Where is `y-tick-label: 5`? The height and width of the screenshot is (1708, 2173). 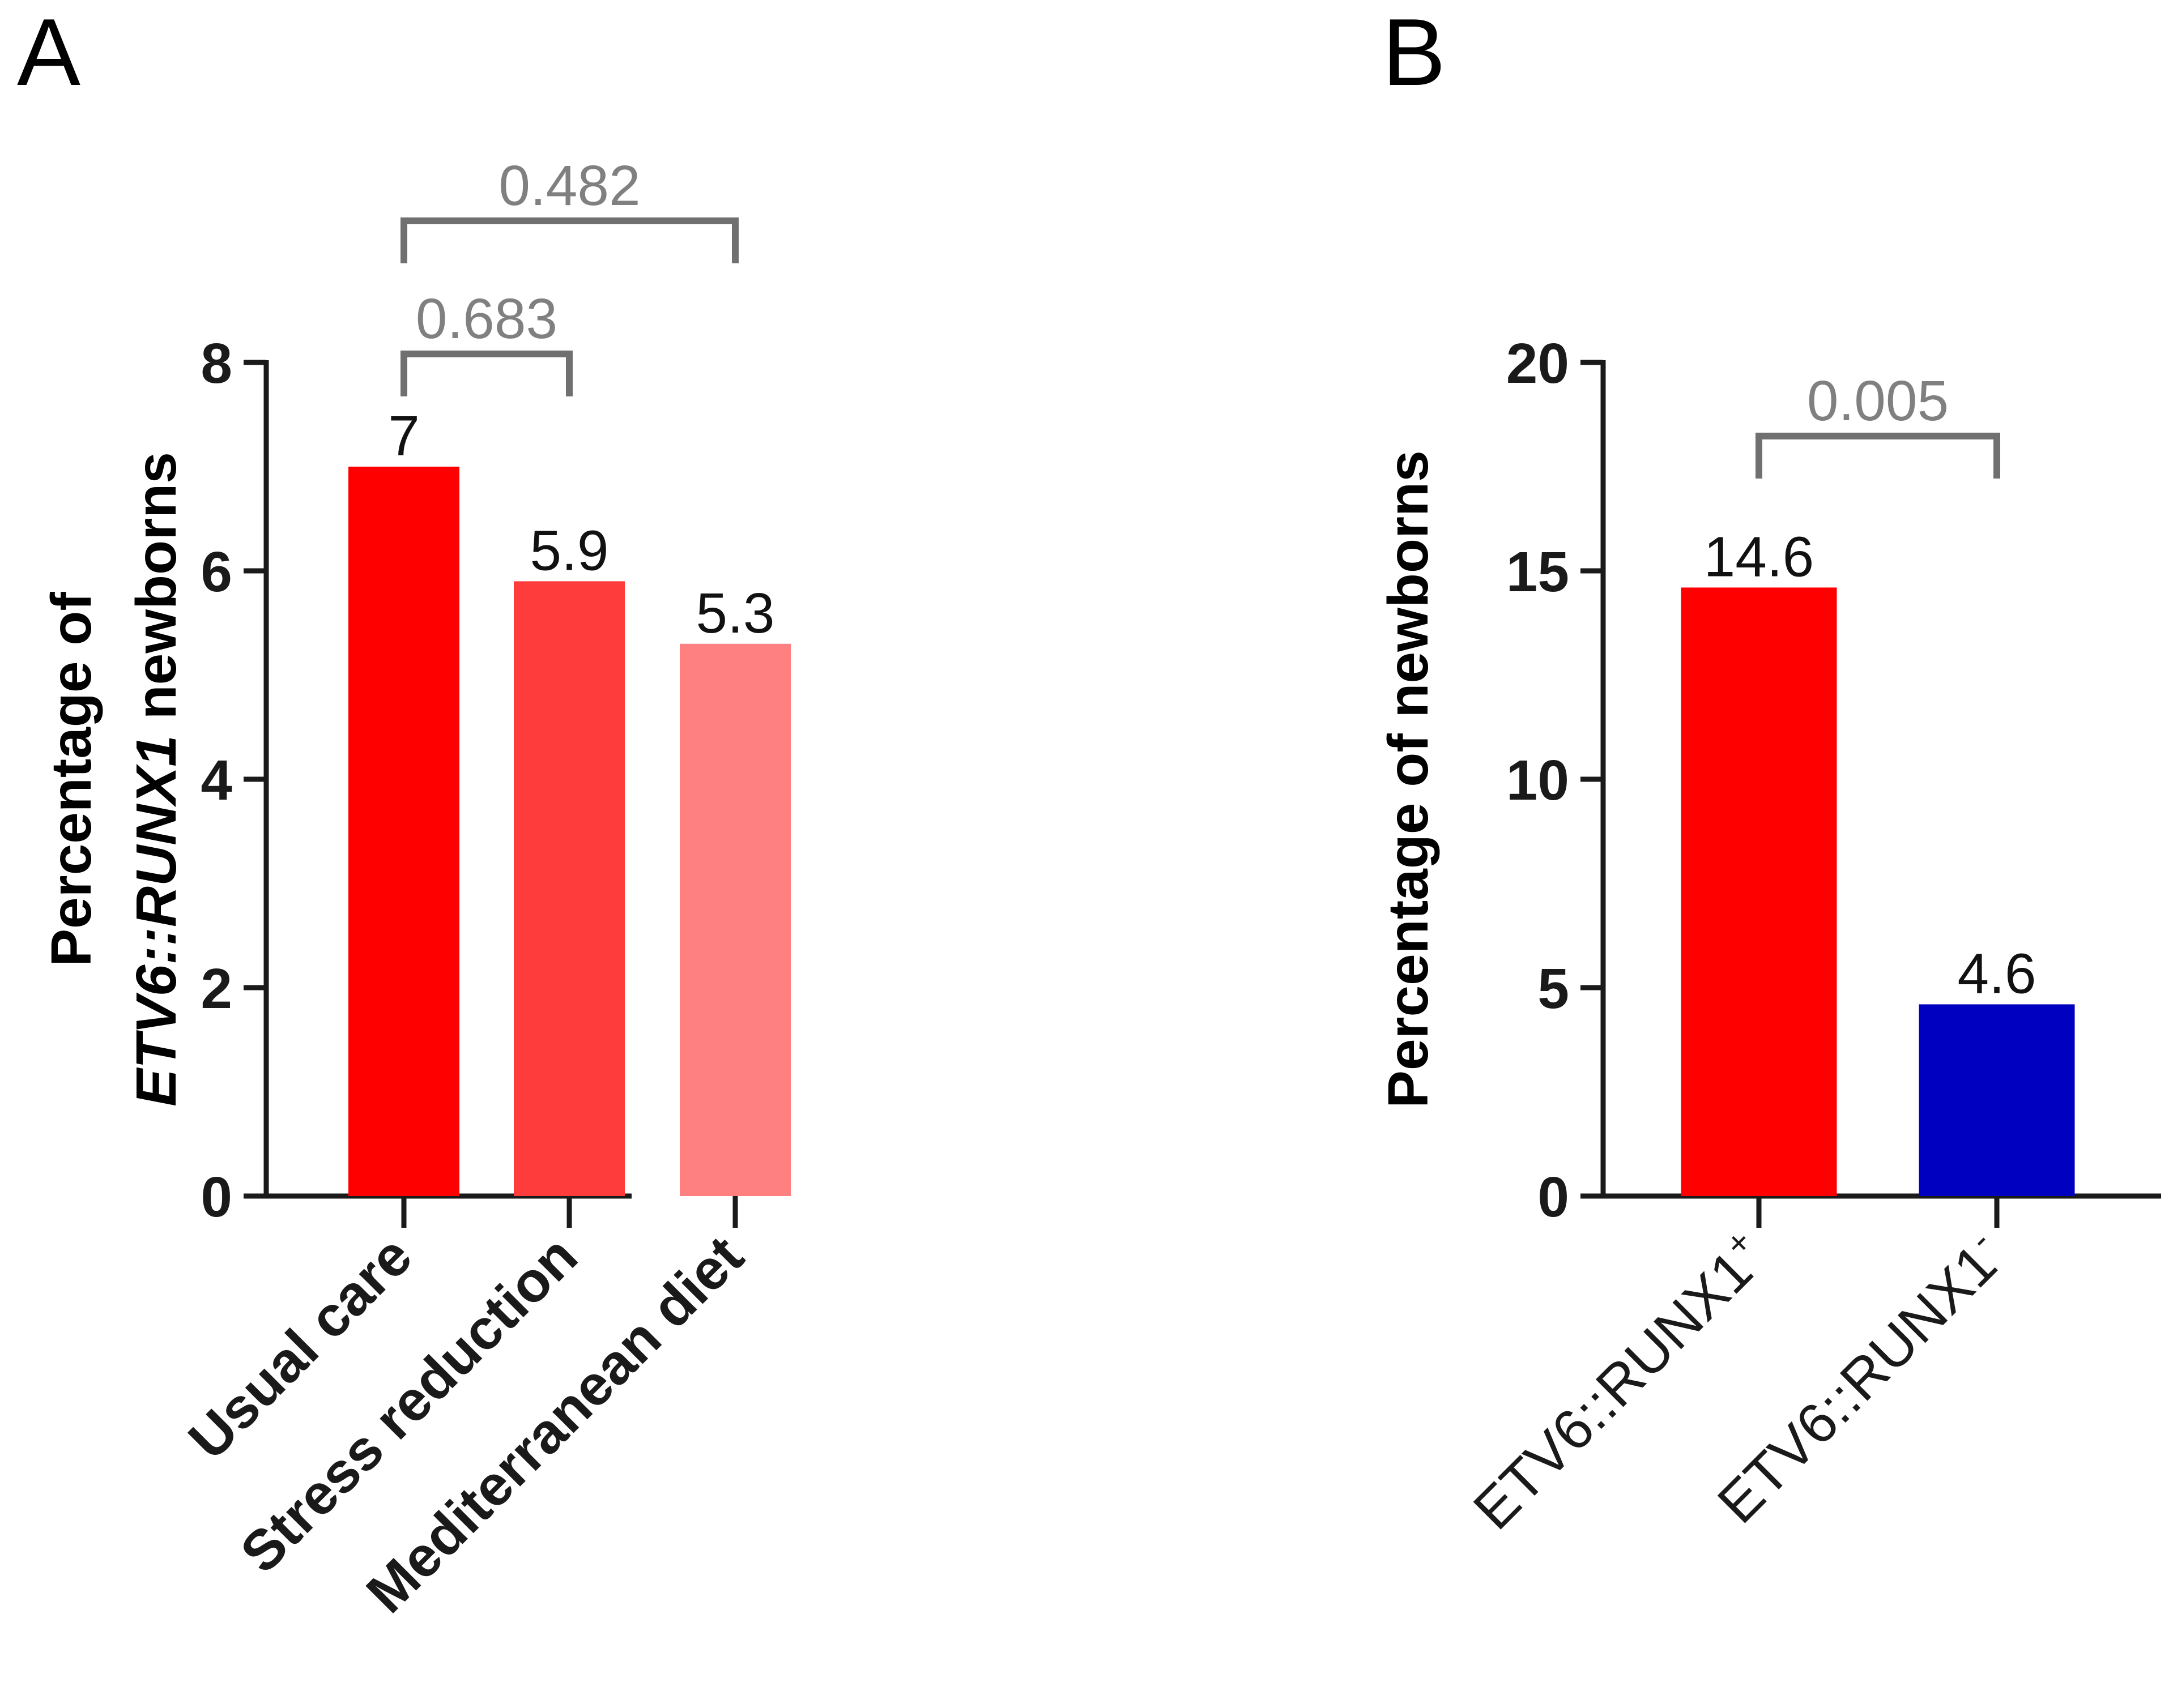 y-tick-label: 5 is located at coordinates (1553, 988).